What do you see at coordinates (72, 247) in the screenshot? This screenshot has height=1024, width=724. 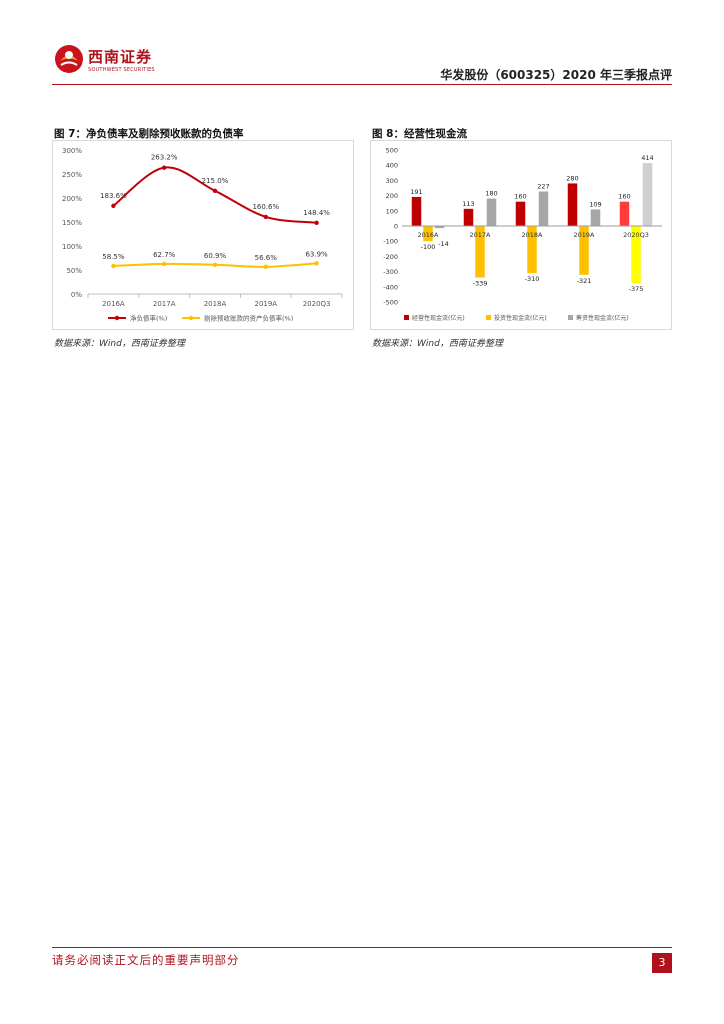 I see `y-tick-label: 100%` at bounding box center [72, 247].